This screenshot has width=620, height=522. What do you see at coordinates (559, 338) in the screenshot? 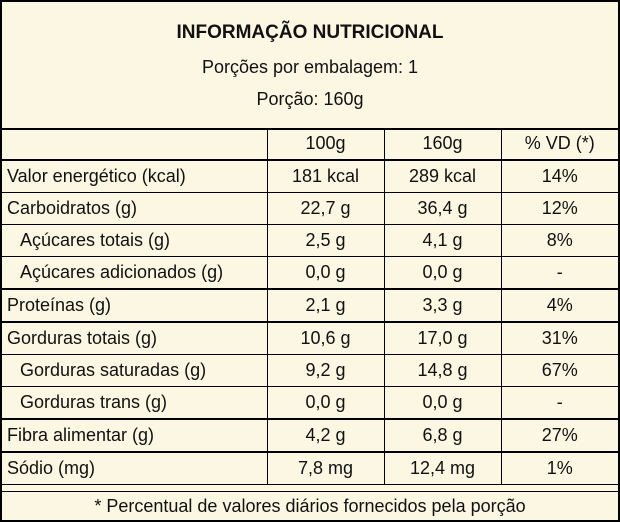
I see `value-vd: 31%` at bounding box center [559, 338].